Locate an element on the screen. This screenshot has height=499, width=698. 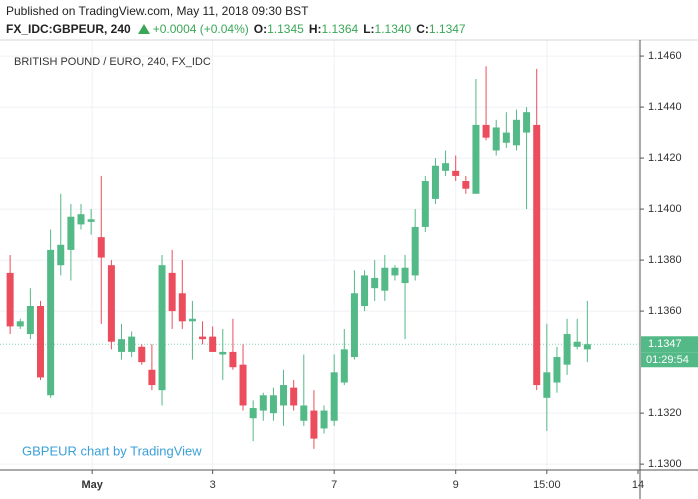
x-tick-label: 15:00 is located at coordinates (547, 485).